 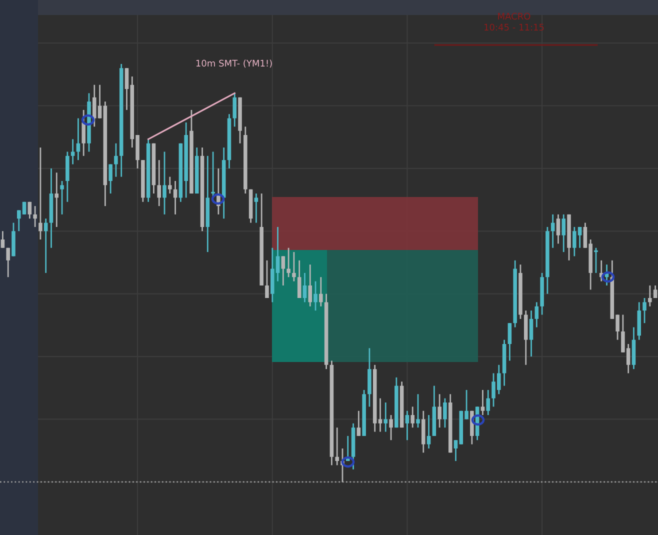 I want to click on annotation: 10m SMT- (YM1!), so click(x=234, y=64).